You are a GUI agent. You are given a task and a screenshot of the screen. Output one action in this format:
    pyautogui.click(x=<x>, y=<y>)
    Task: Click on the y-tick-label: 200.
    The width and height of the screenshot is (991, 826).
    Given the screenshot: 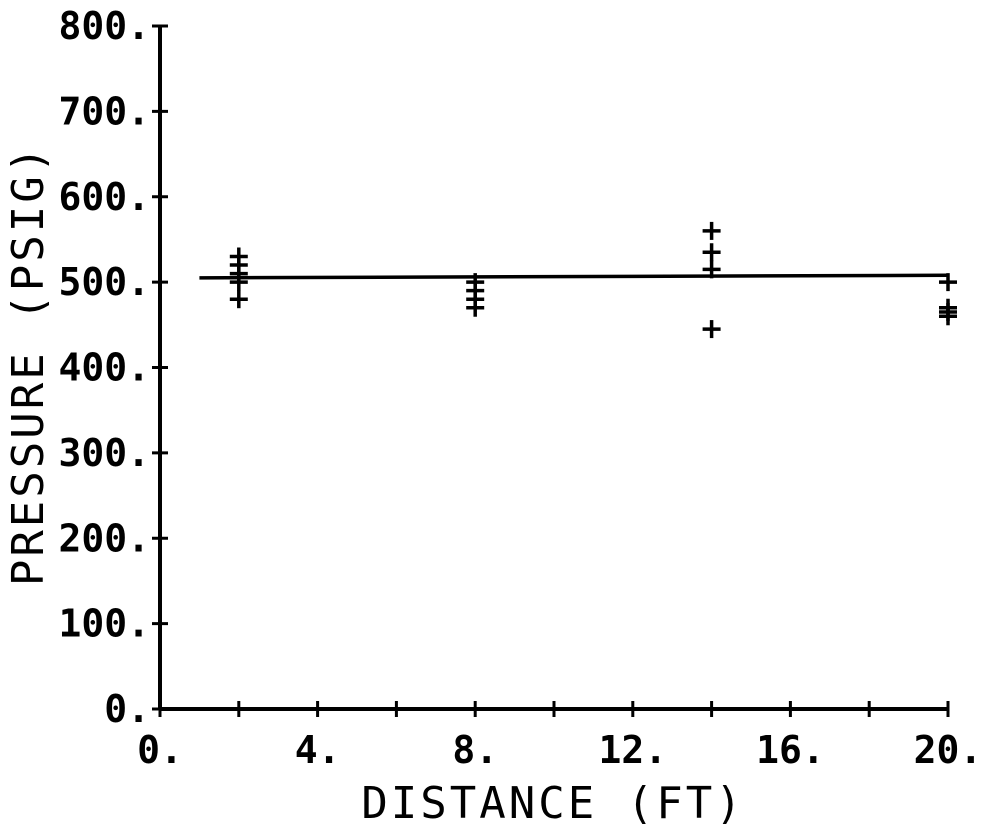 What is the action you would take?
    pyautogui.click(x=104, y=538)
    